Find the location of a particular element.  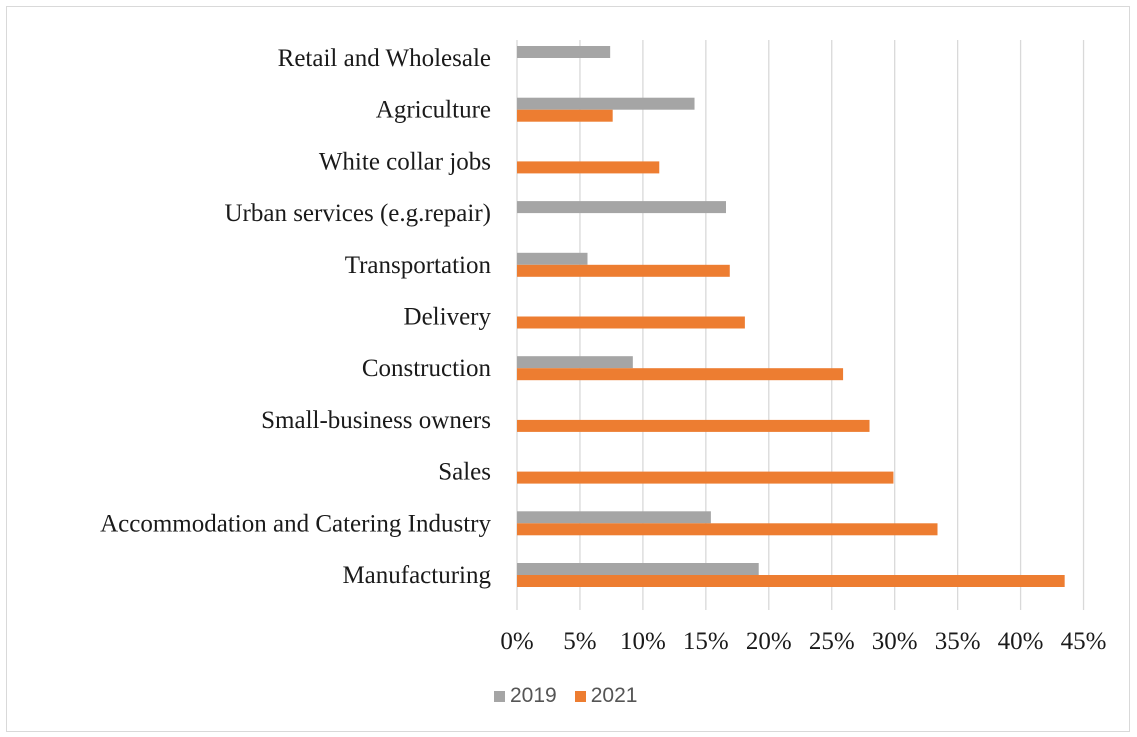

legend-item-2019: 2019 is located at coordinates (525, 696).